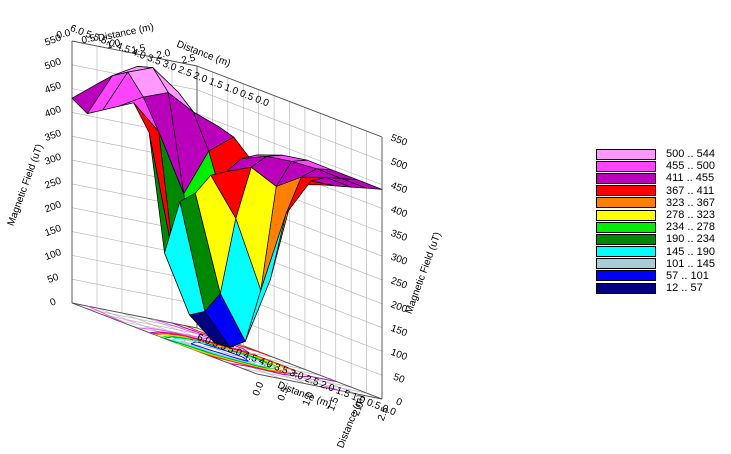  Describe the element at coordinates (399, 188) in the screenshot. I see `z-tick-label-right: 450` at that location.